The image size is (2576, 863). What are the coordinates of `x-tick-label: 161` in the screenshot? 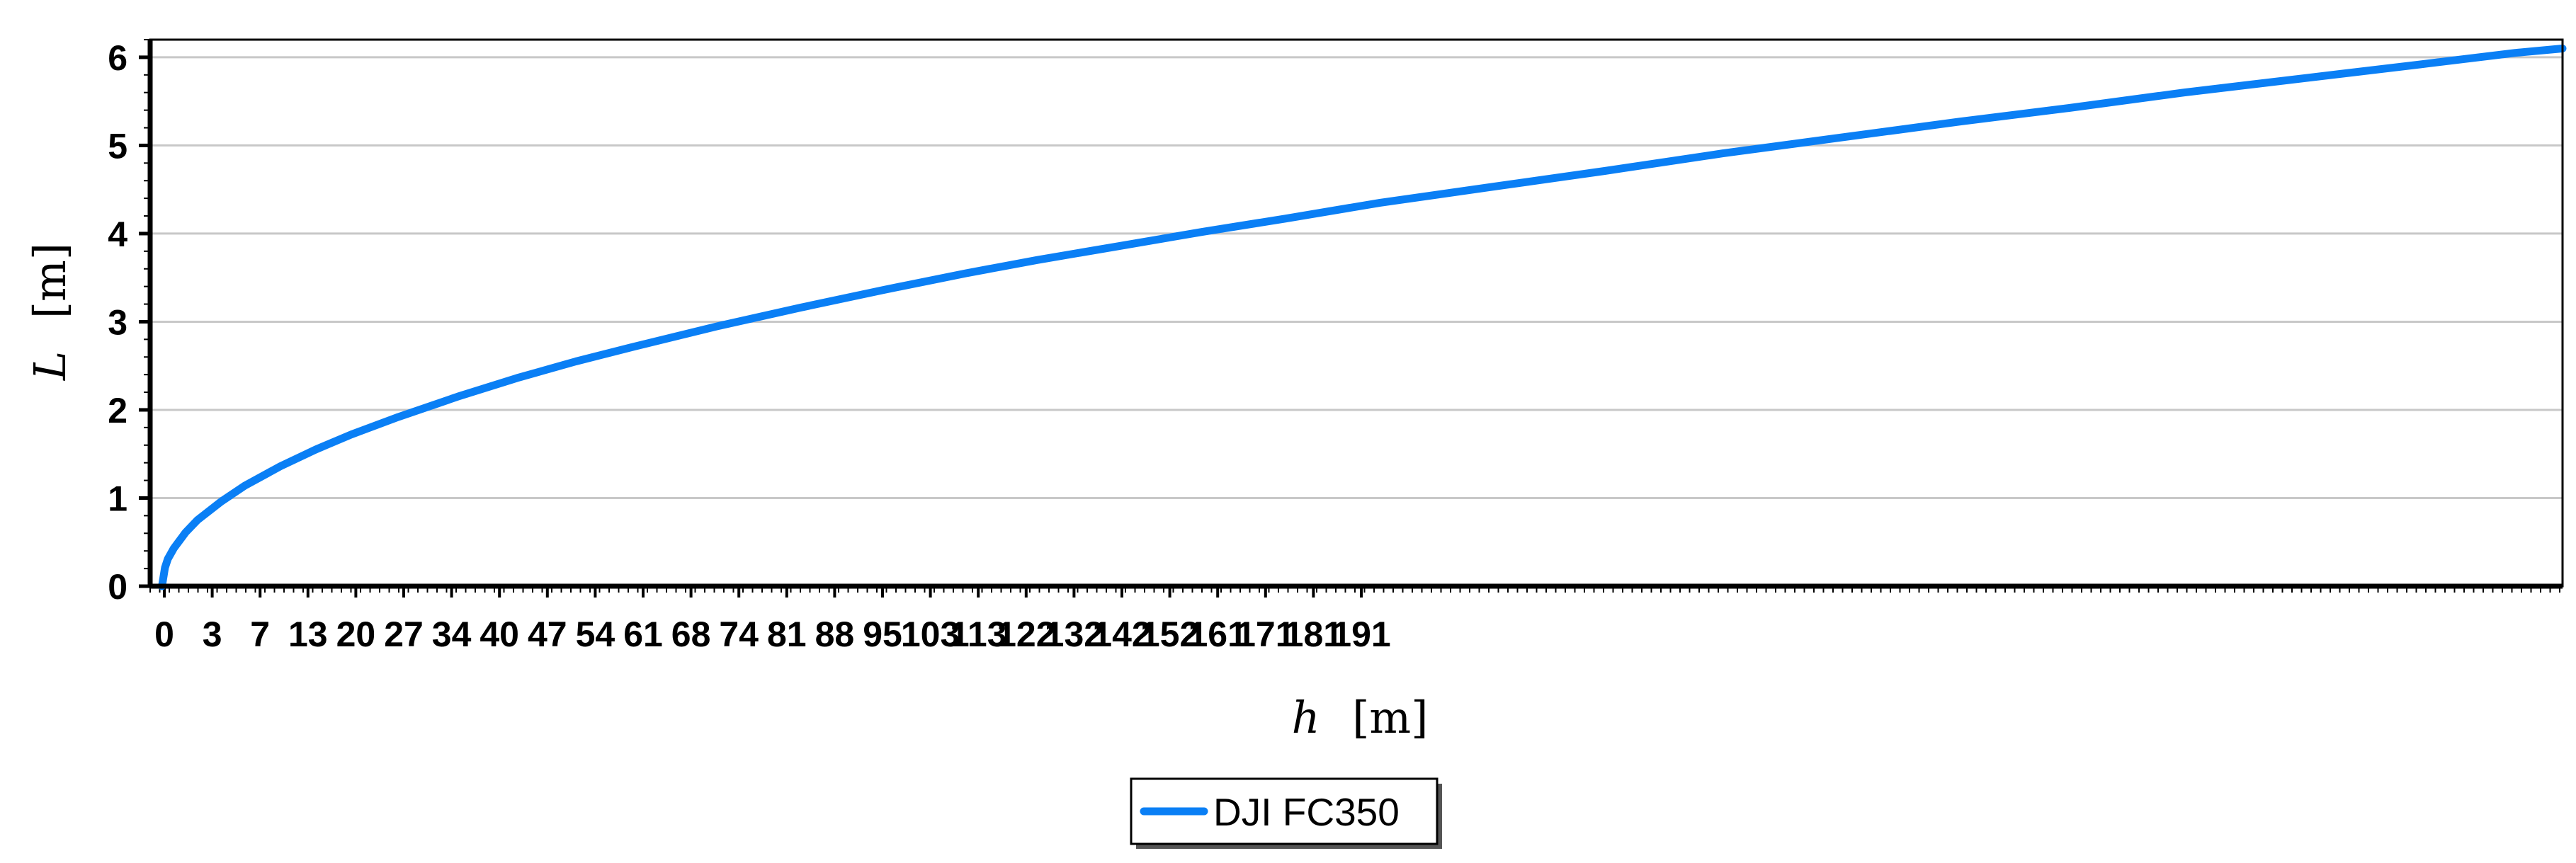 It's located at (1217, 634).